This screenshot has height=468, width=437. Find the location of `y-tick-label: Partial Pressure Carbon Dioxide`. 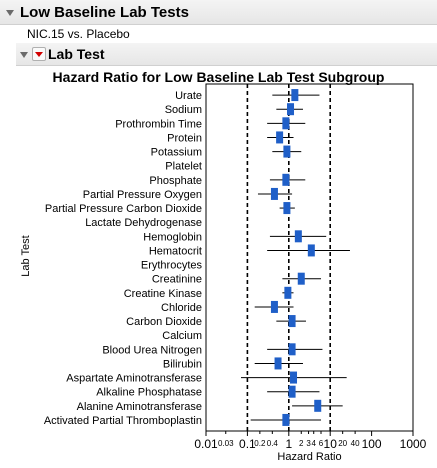

y-tick-label: Partial Pressure Carbon Dioxide is located at coordinates (123, 209).